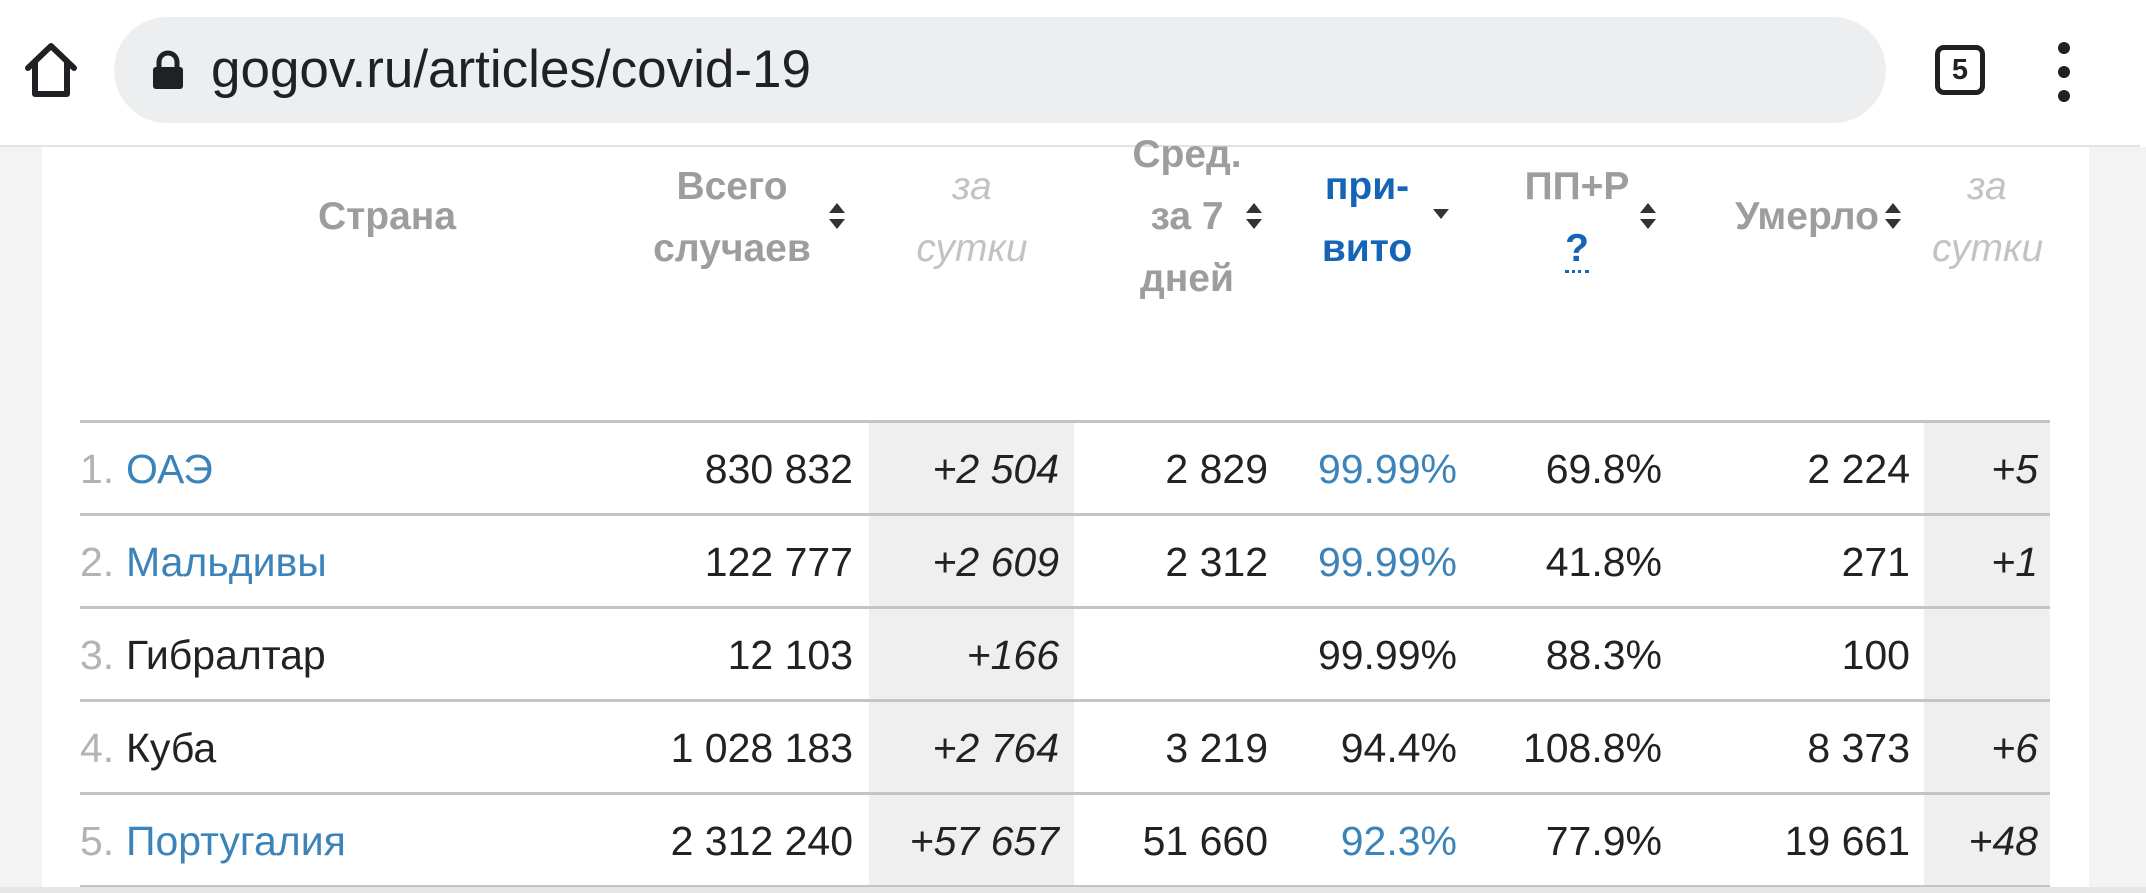 The width and height of the screenshot is (2146, 893). Describe the element at coordinates (1988, 218) in the screenshot. I see `header-day-deaths: за сутки` at that location.